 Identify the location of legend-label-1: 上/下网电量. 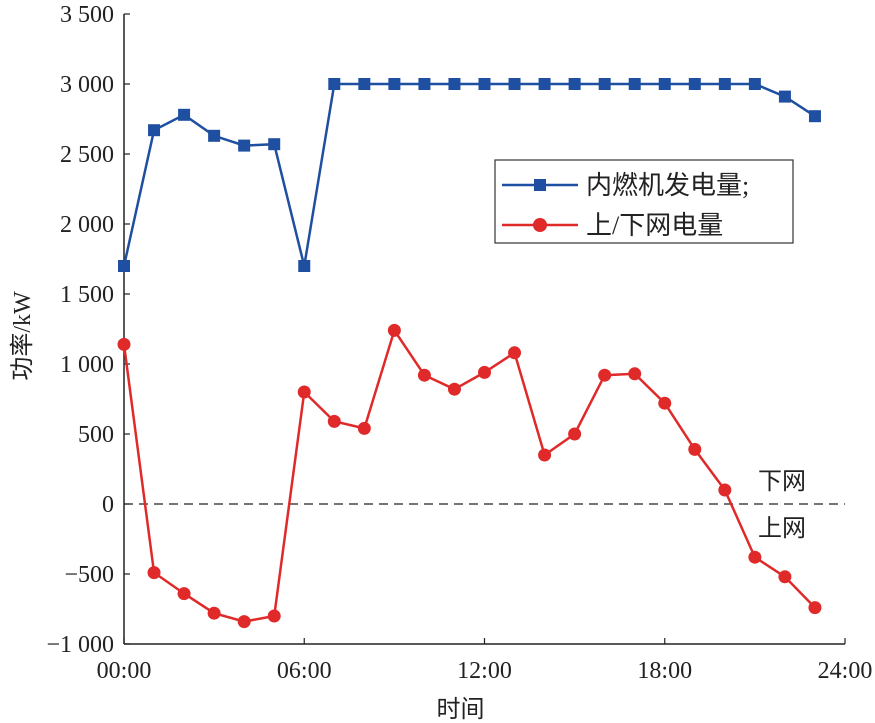
(654, 225).